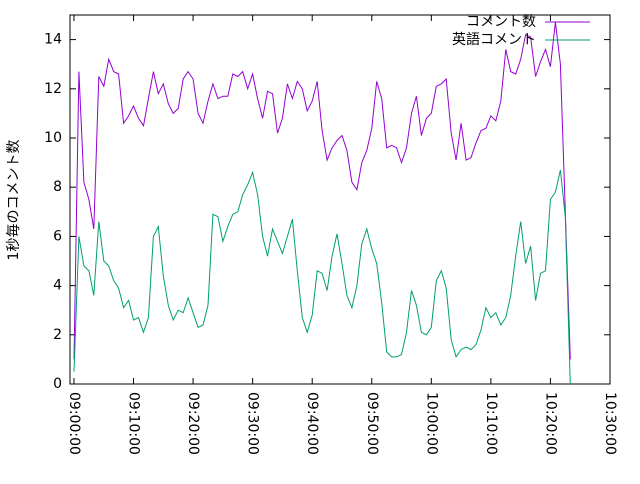  Describe the element at coordinates (501, 22) in the screenshot. I see `legend-label: コメント数` at that location.